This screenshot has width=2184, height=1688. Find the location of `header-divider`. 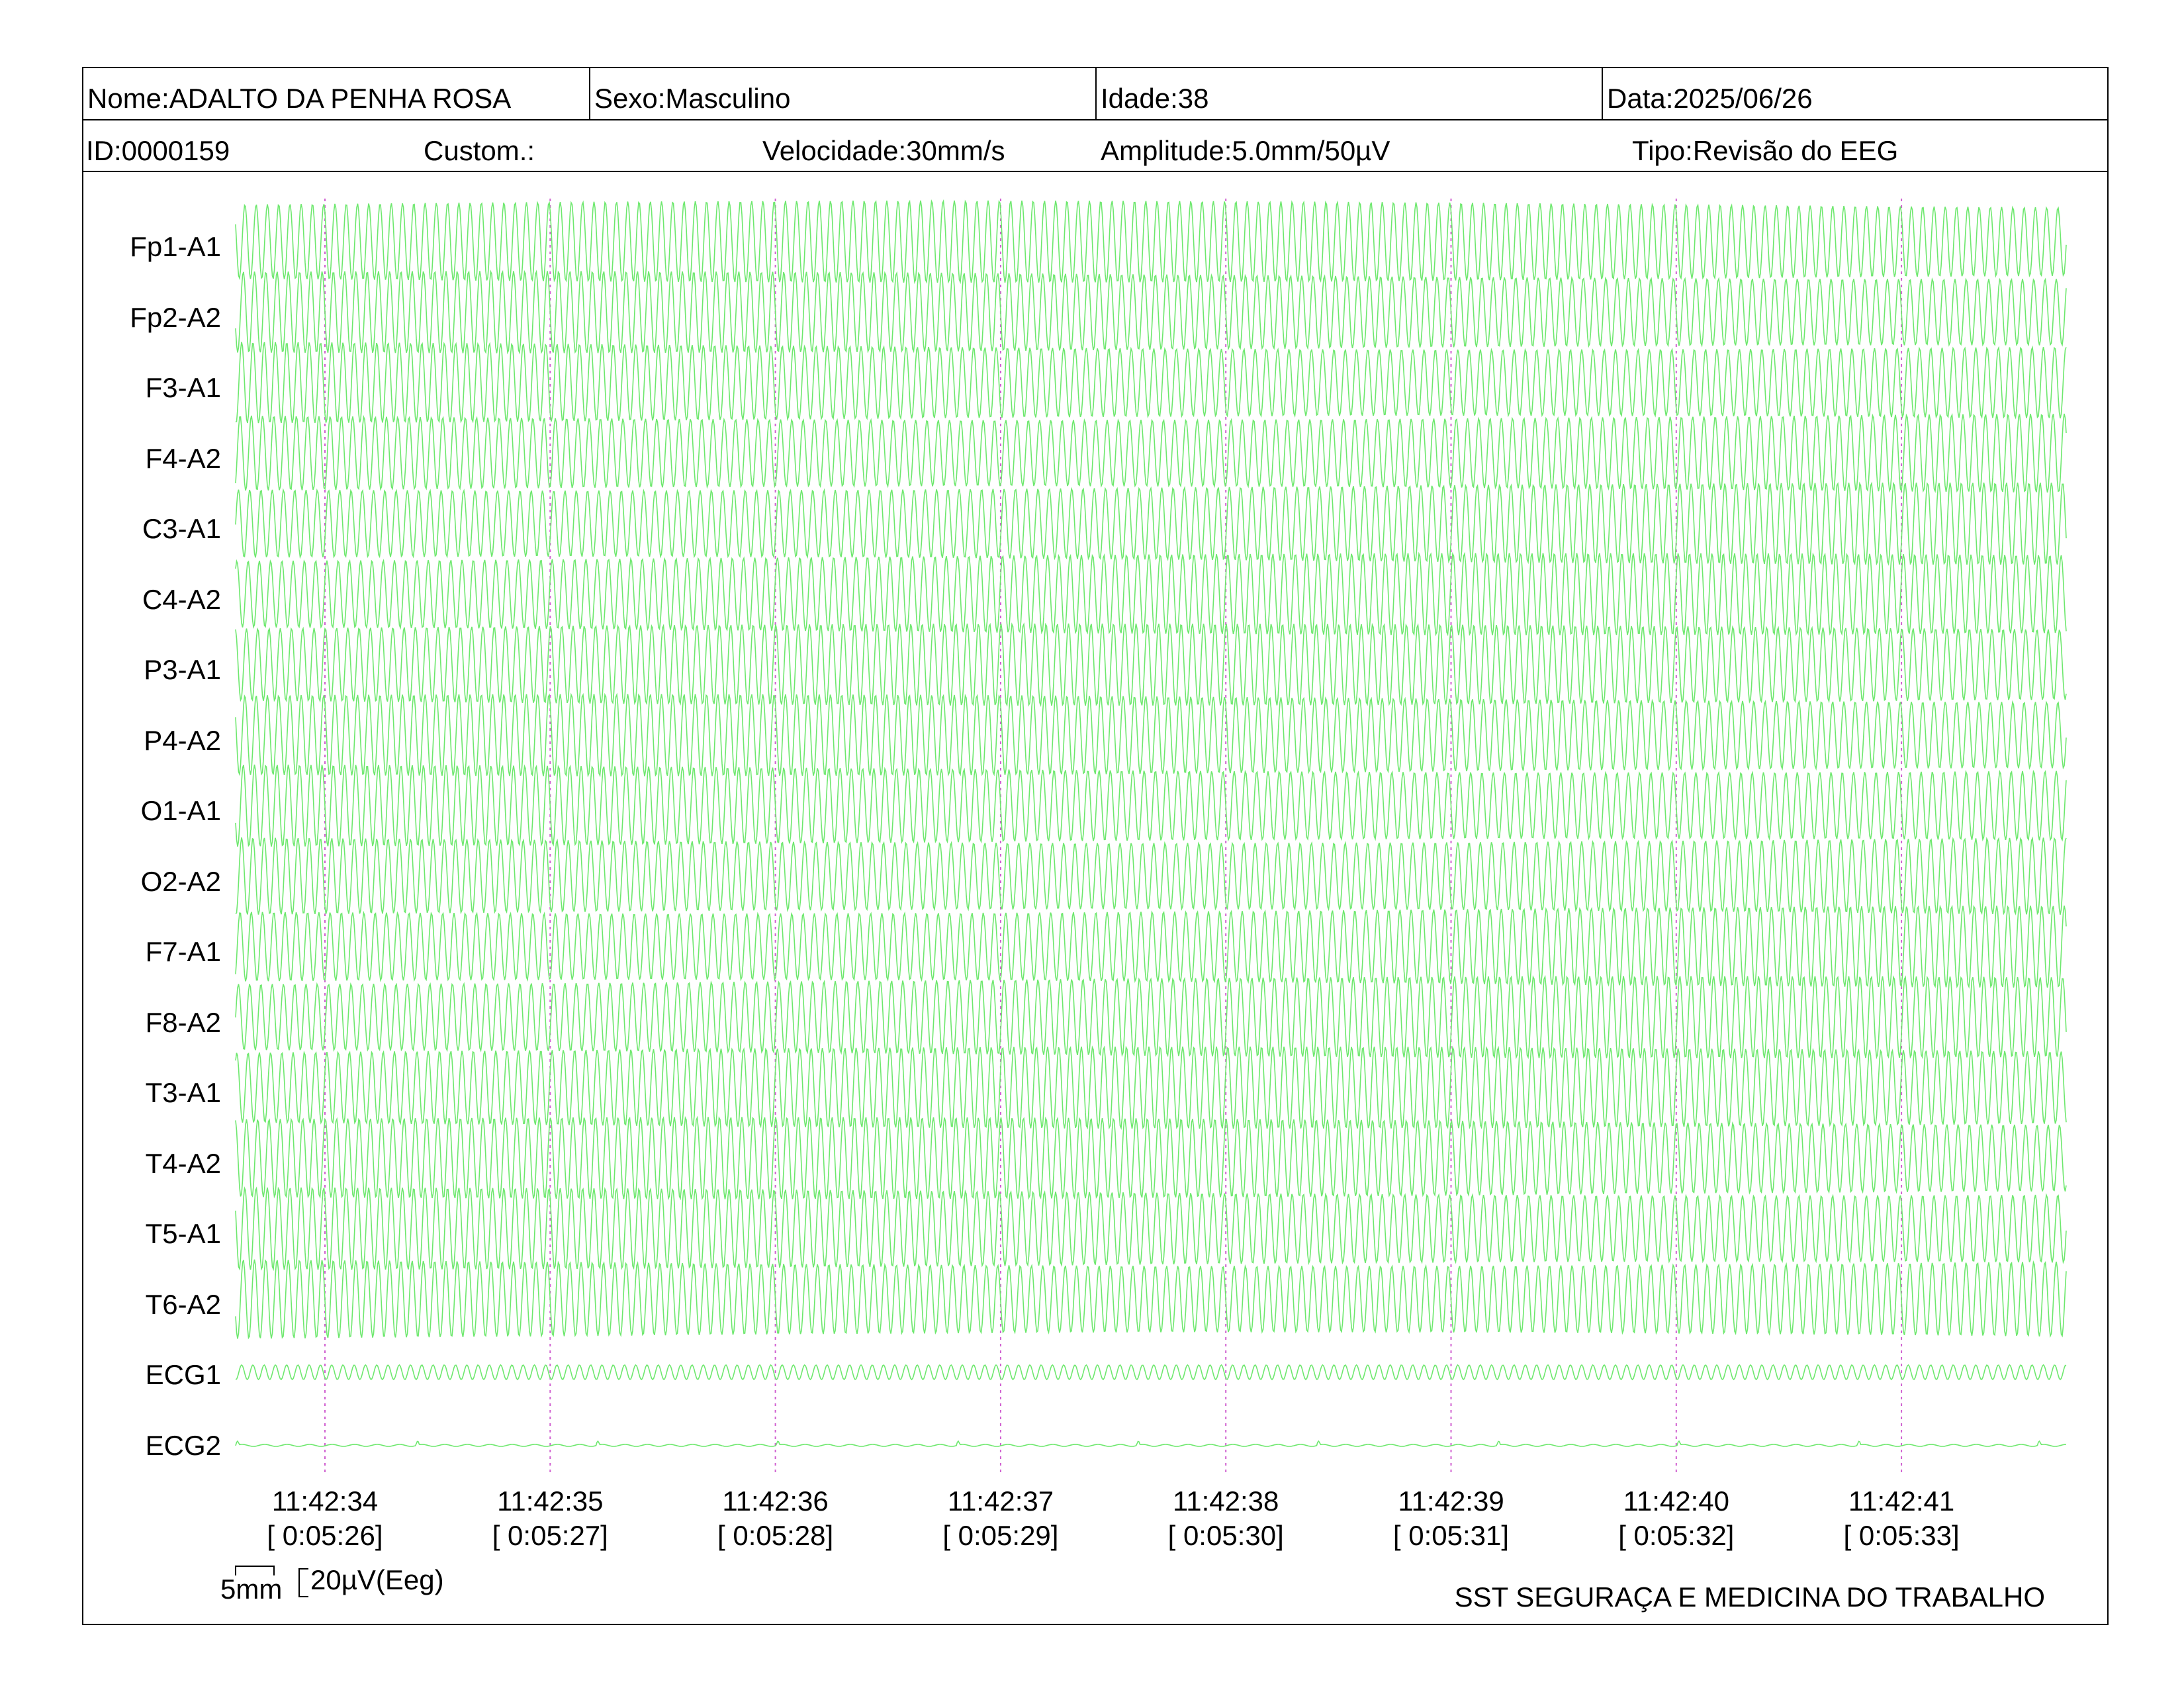

header-divider is located at coordinates (1095, 119).